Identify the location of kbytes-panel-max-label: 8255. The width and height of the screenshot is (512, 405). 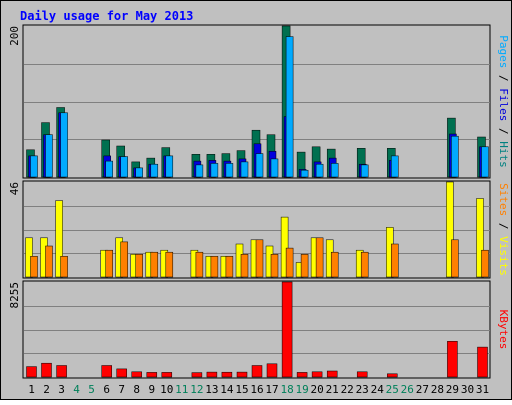
(14, 295).